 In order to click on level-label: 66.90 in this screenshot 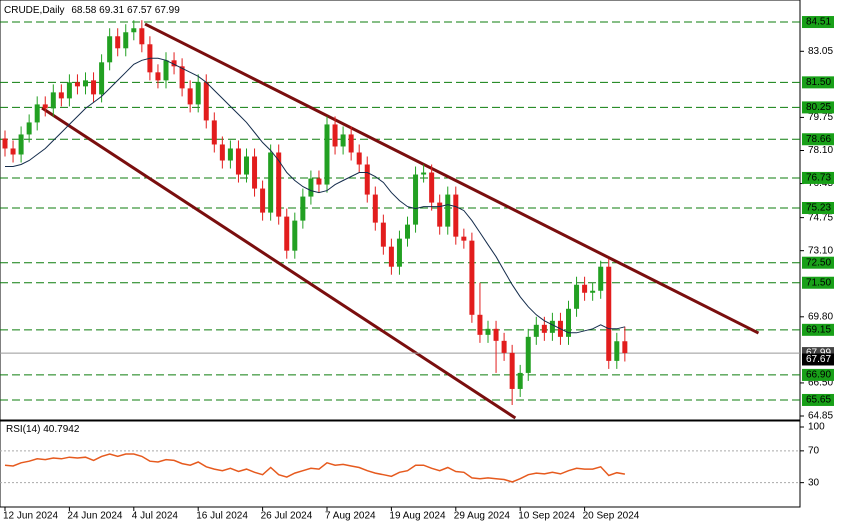, I will do `click(818, 375)`.